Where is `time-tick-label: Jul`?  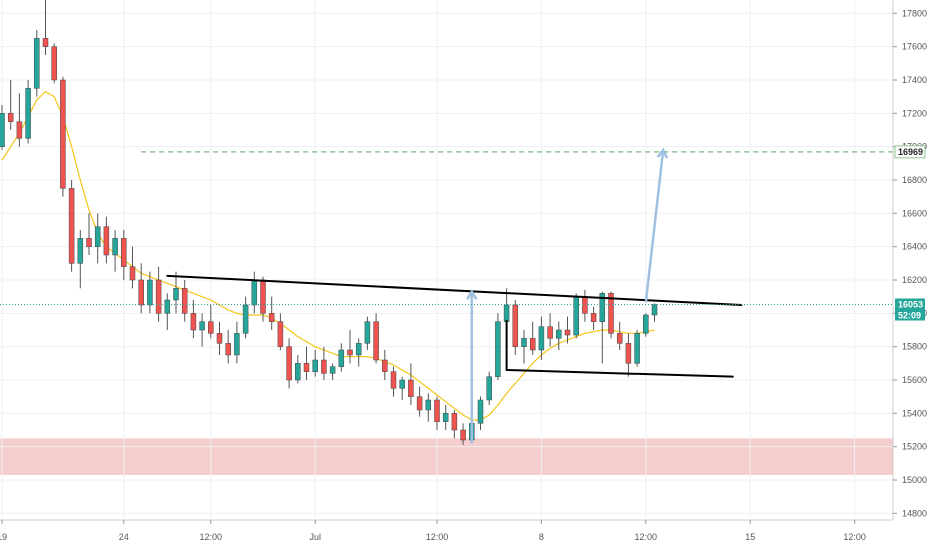 time-tick-label: Jul is located at coordinates (315, 537).